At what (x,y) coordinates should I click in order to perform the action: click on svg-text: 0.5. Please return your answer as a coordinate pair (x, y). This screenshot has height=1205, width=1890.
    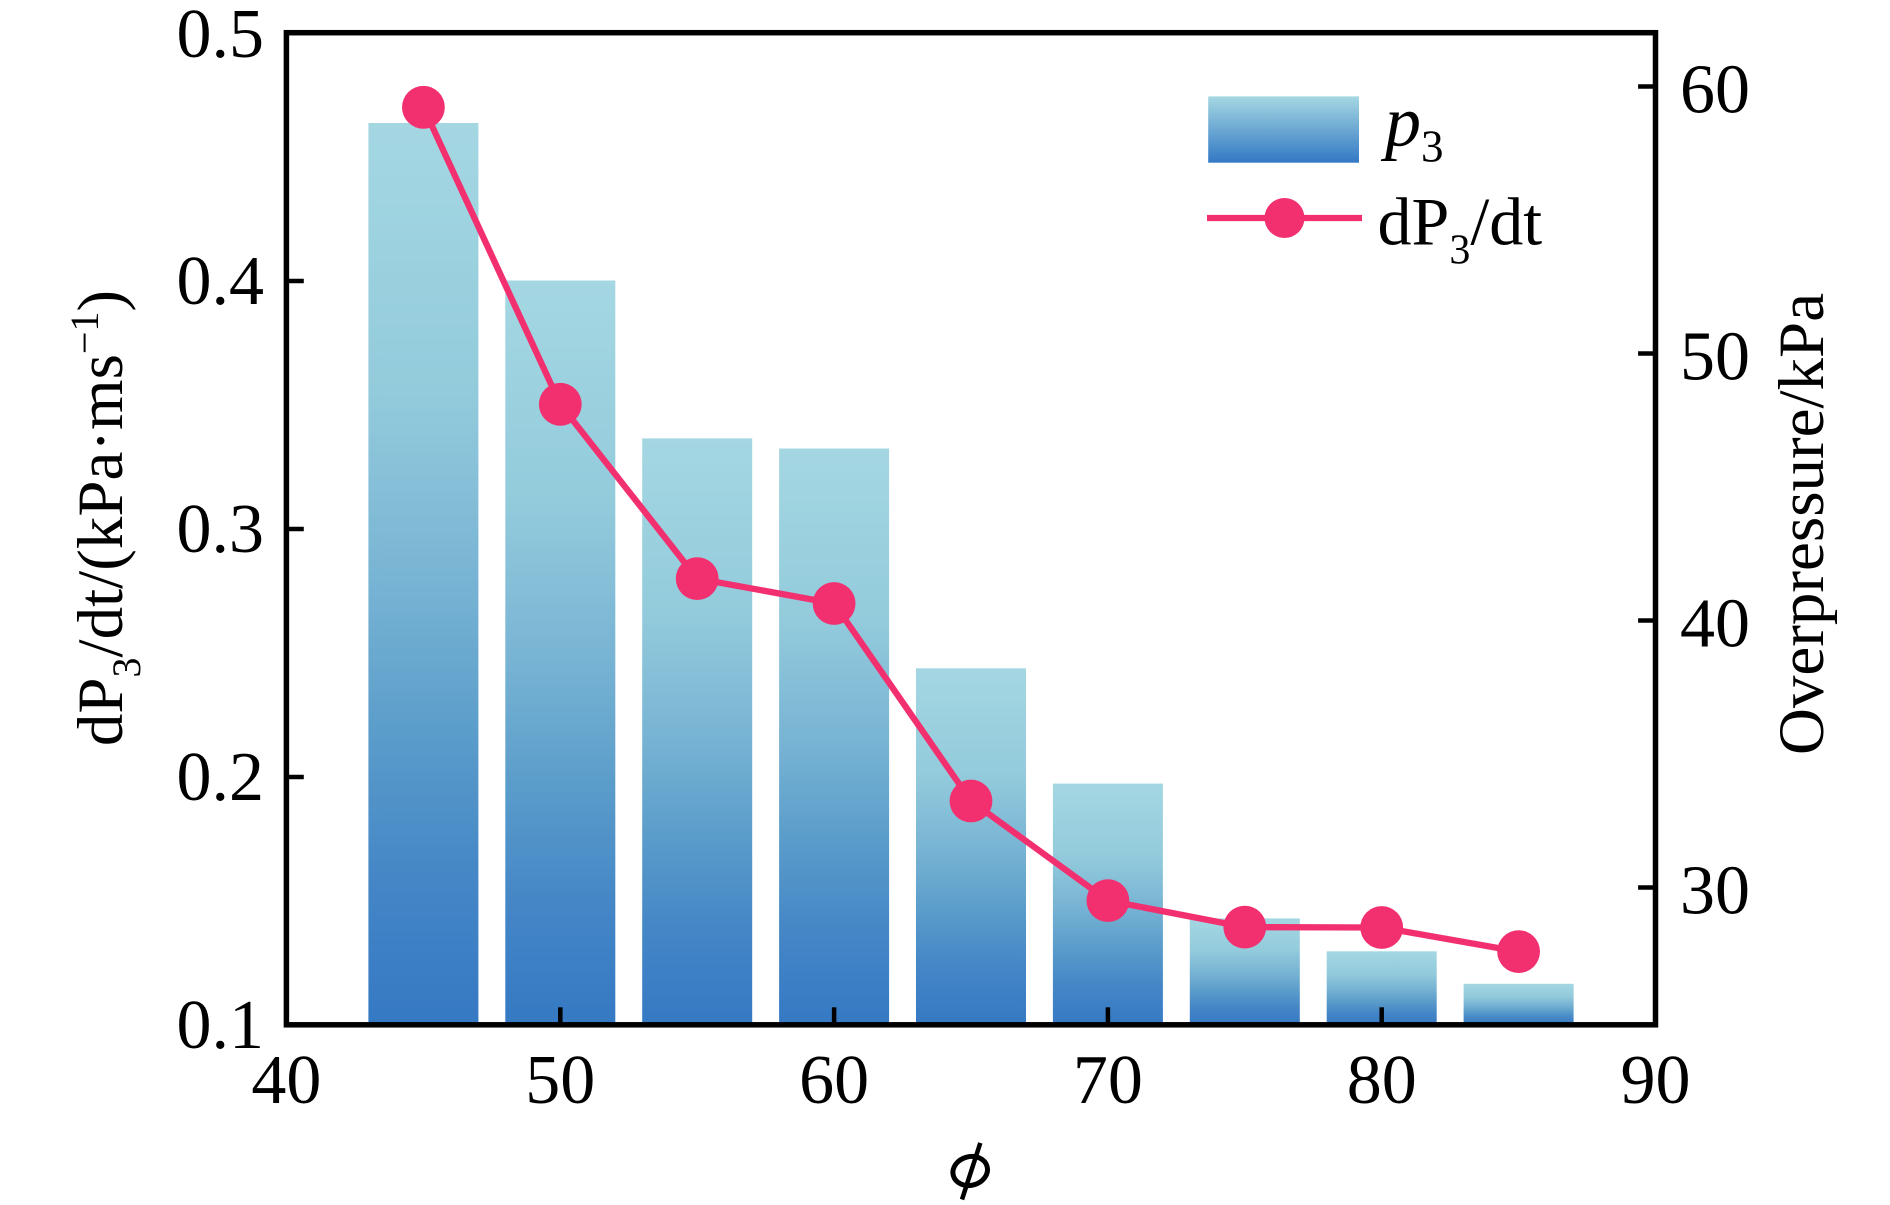
    Looking at the image, I should click on (221, 36).